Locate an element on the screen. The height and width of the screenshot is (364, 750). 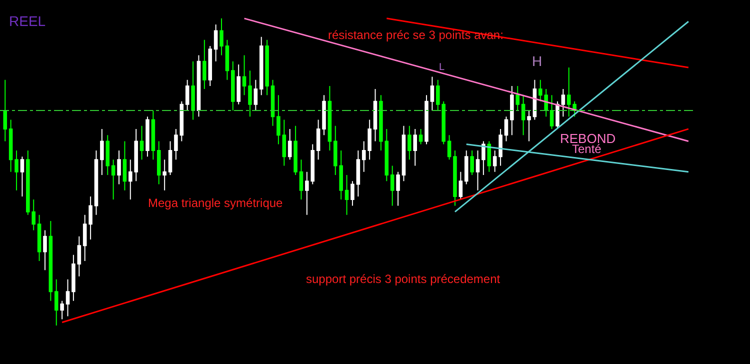
annotation: L is located at coordinates (442, 67).